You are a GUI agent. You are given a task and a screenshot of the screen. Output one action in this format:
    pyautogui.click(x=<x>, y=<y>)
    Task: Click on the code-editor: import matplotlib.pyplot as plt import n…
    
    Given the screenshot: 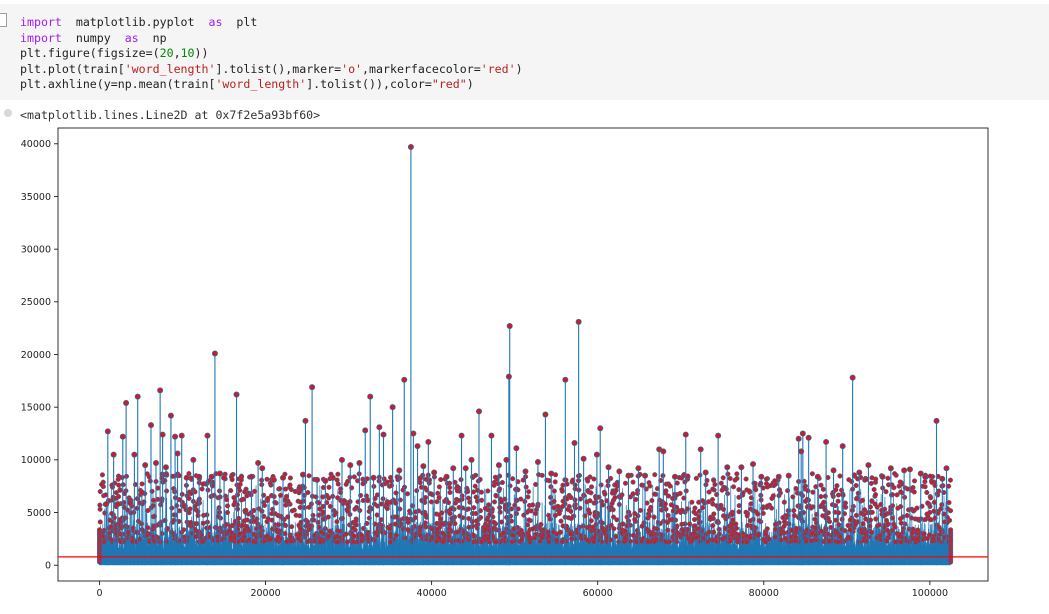 What is the action you would take?
    pyautogui.click(x=271, y=54)
    